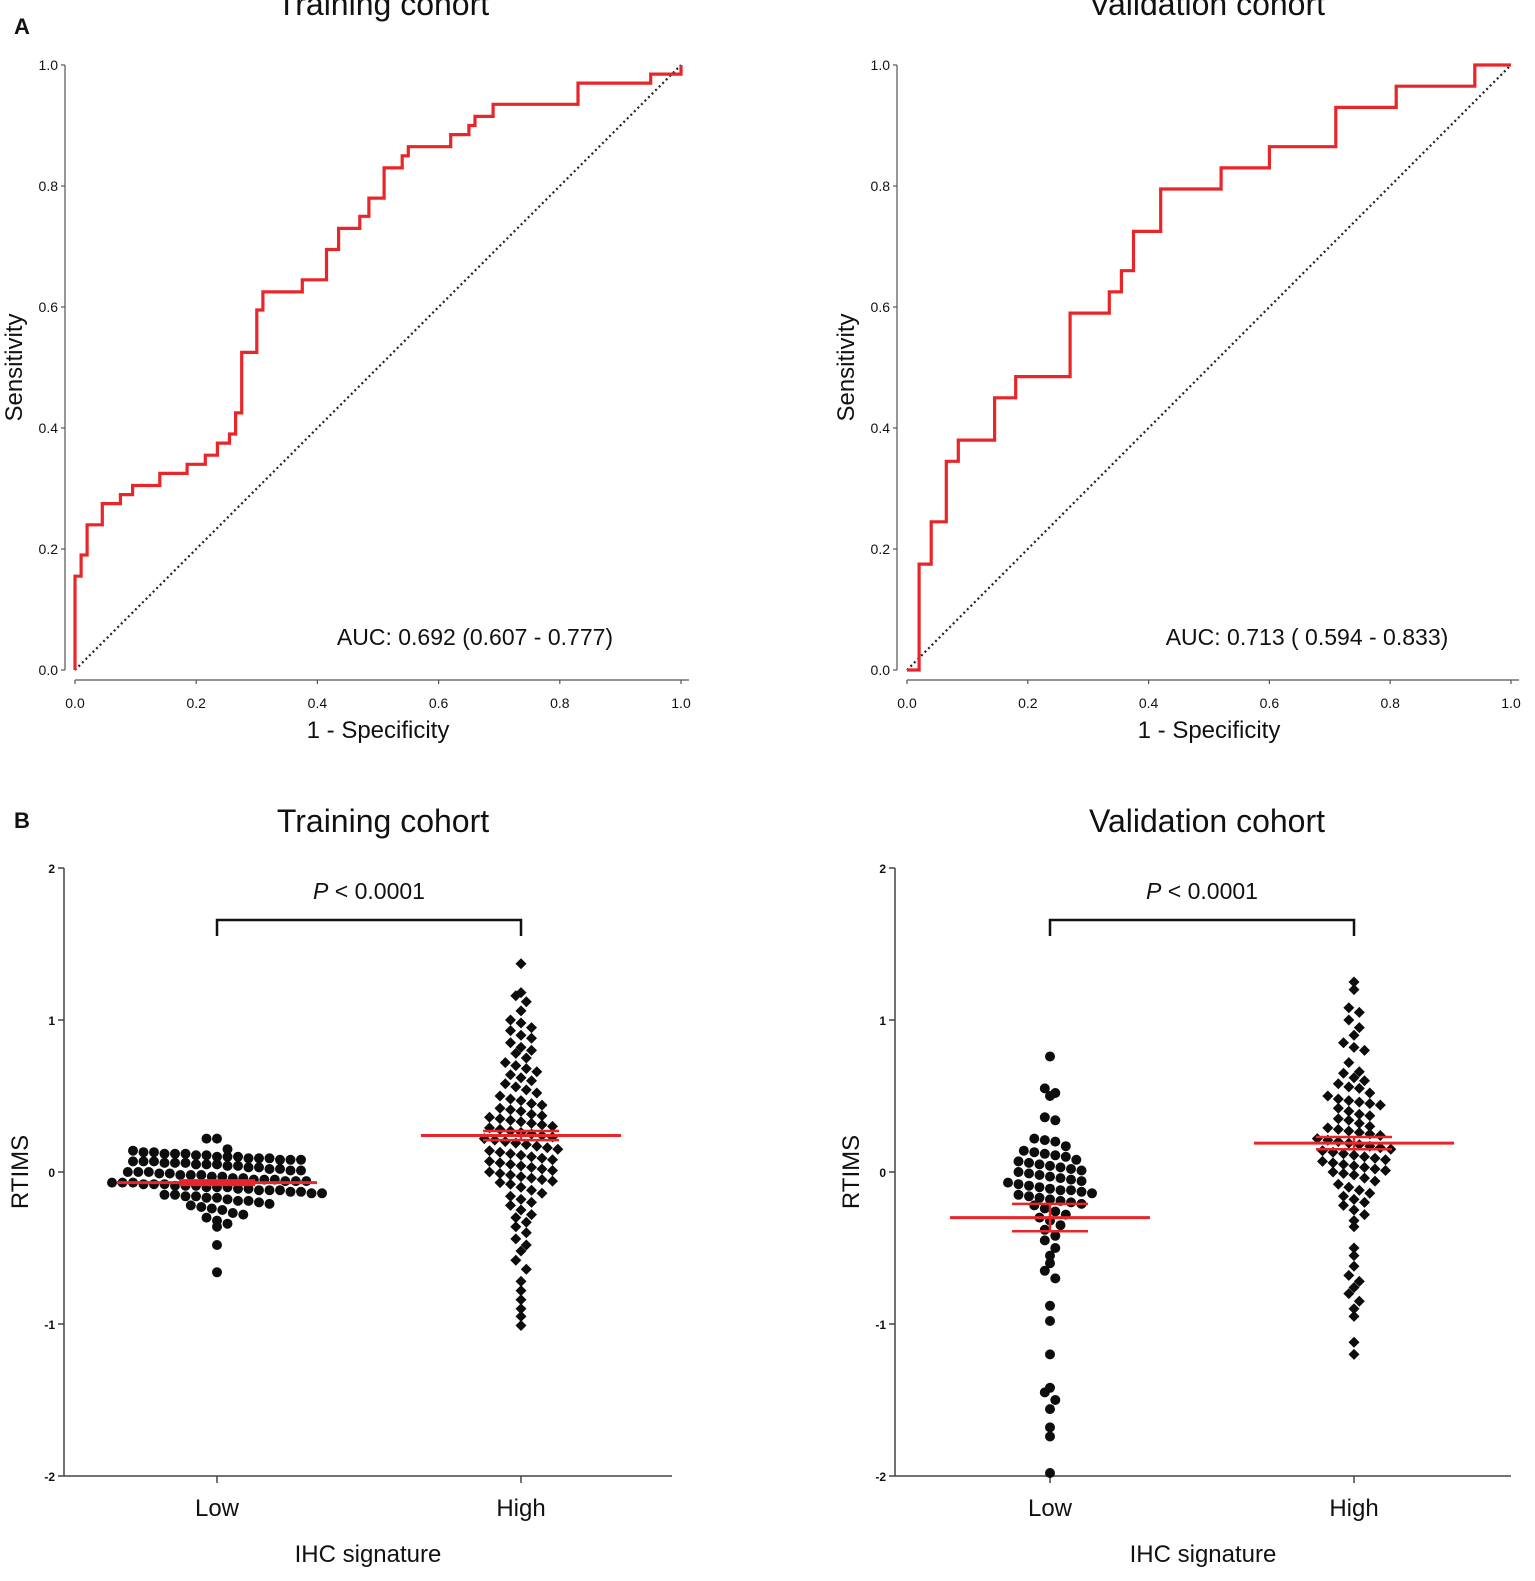 The height and width of the screenshot is (1581, 1535). What do you see at coordinates (217, 1508) in the screenshot?
I see `category-label: Low` at bounding box center [217, 1508].